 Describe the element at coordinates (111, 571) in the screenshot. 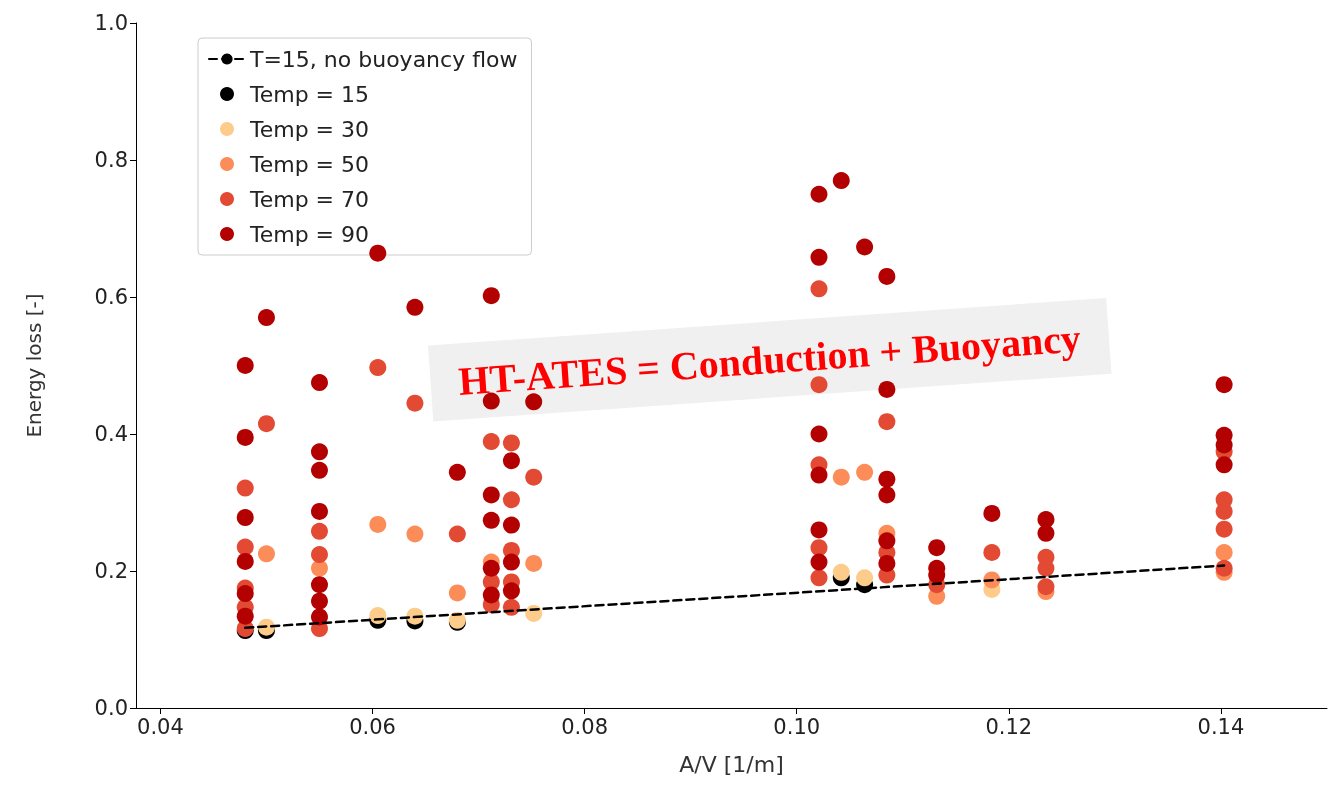

I see `y-tick-label: 0.2` at that location.